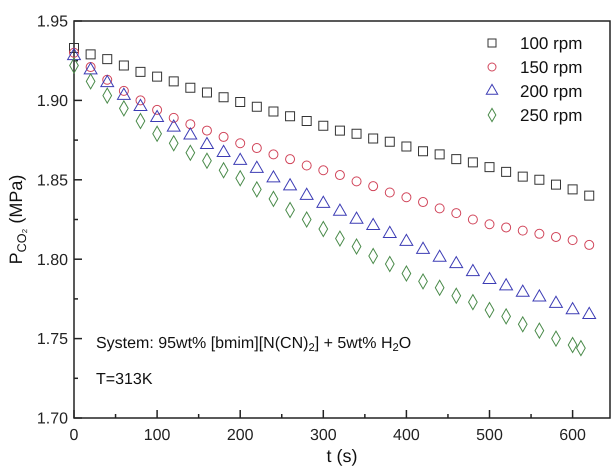  What do you see at coordinates (74, 435) in the screenshot?
I see `x-tick-label: 0` at bounding box center [74, 435].